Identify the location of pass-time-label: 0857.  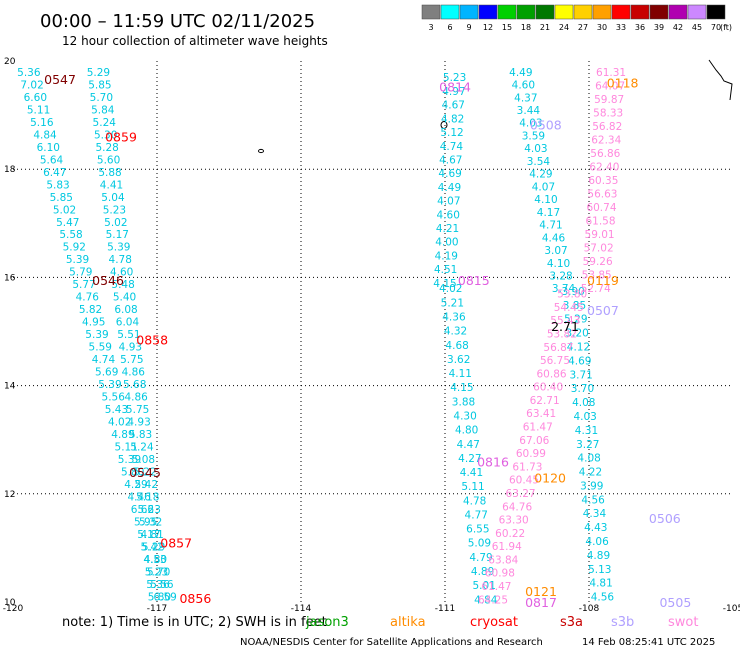
(176, 542).